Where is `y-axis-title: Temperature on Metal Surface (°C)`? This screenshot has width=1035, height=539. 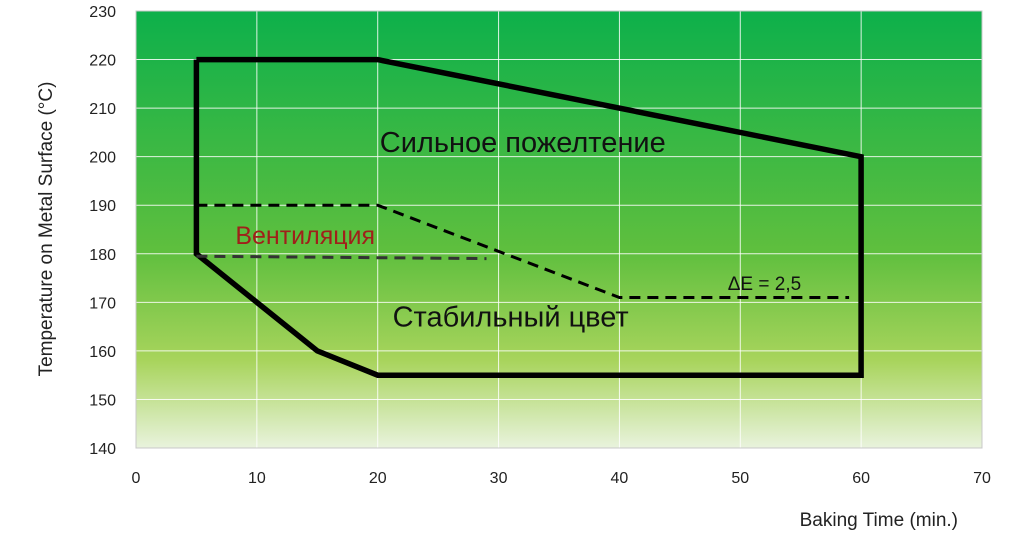
y-axis-title: Temperature on Metal Surface (°C) is located at coordinates (46, 229).